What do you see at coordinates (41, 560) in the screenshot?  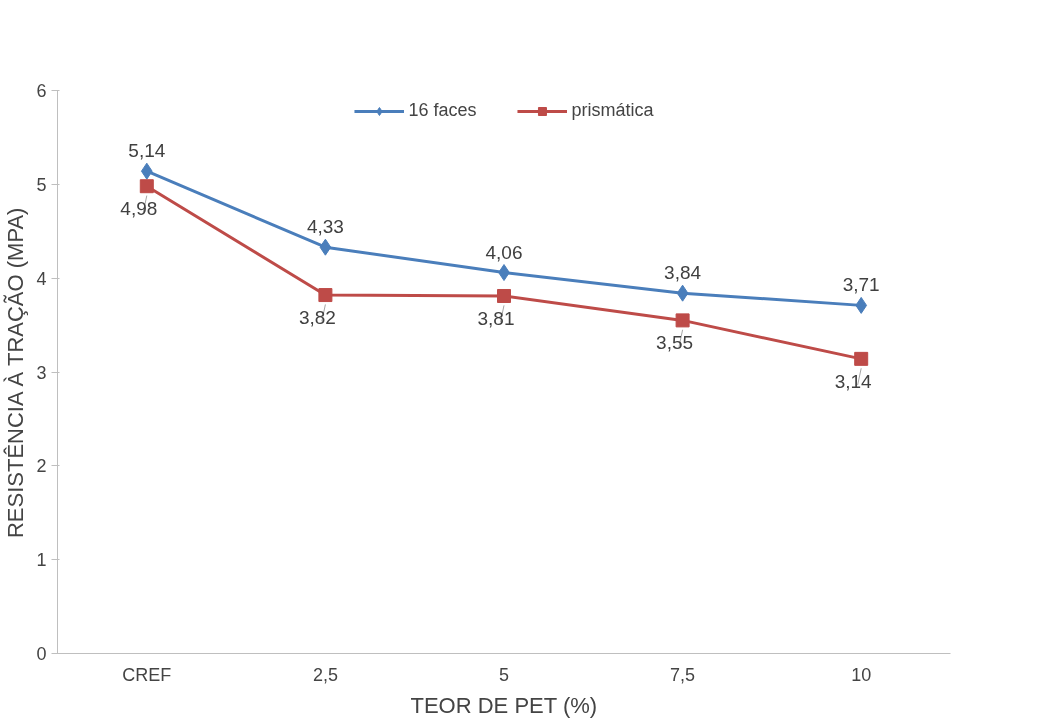 I see `y-tick-label: 1` at bounding box center [41, 560].